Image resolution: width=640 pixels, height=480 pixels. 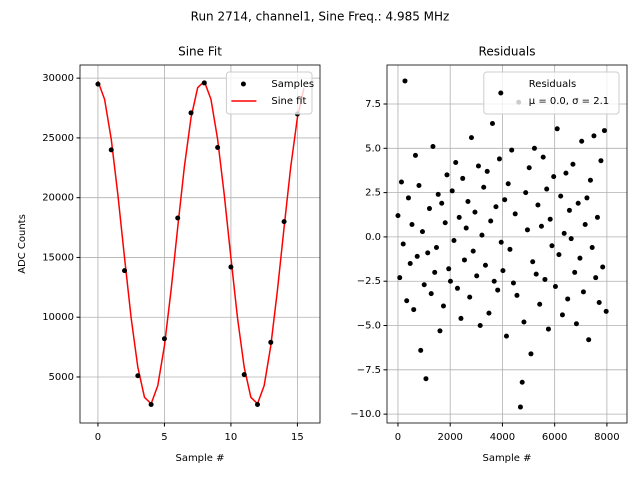 What do you see at coordinates (606, 437) in the screenshot?
I see `x-tick-label: 8000` at bounding box center [606, 437].